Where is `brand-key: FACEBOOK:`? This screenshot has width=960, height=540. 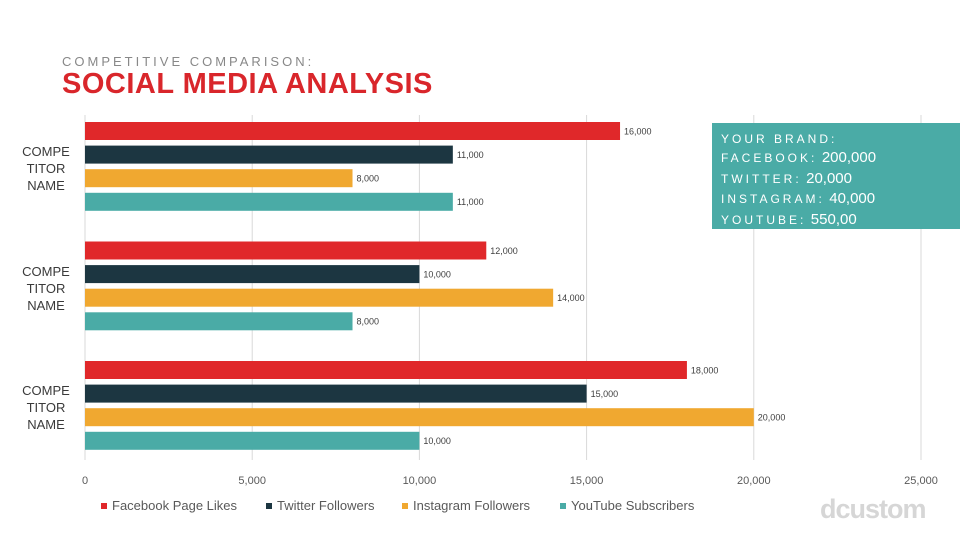
brand-key: FACEBOOK: is located at coordinates (769, 158).